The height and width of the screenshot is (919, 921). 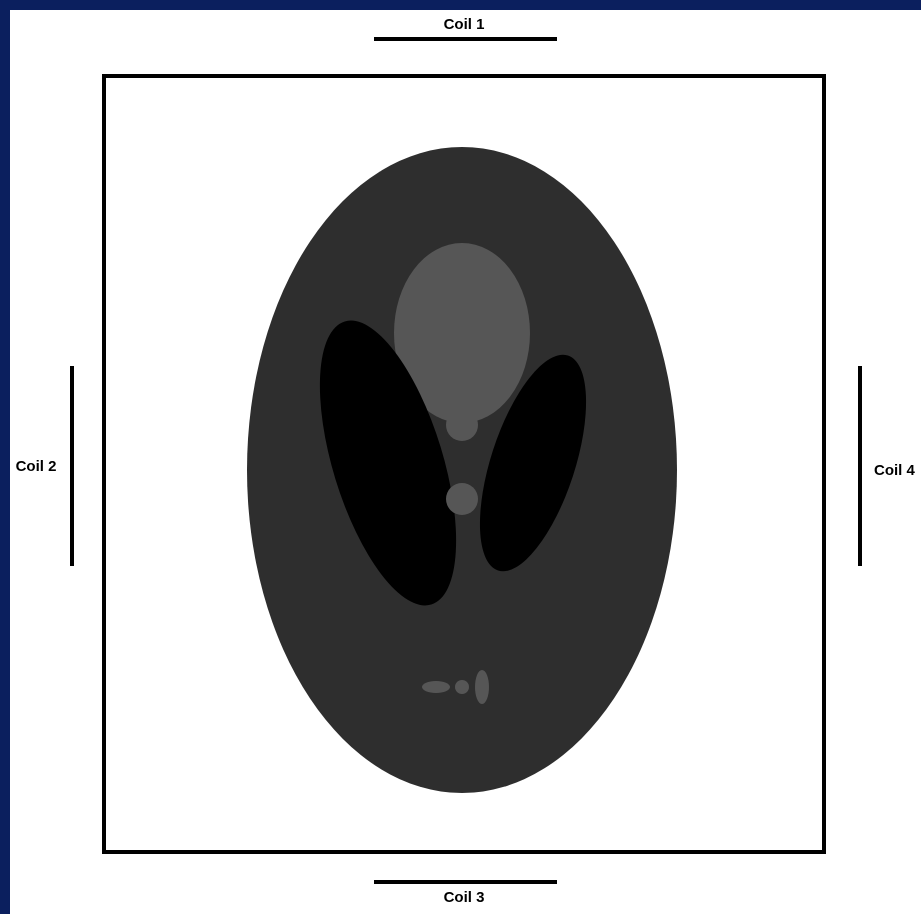 I want to click on coil-label: Coil 4, so click(x=894, y=470).